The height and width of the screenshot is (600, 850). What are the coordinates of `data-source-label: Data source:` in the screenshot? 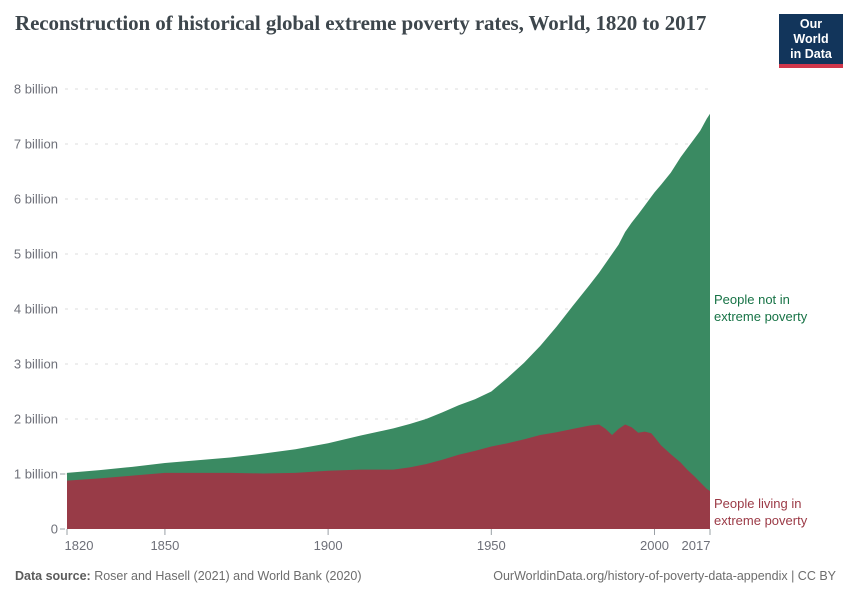 It's located at (53, 576).